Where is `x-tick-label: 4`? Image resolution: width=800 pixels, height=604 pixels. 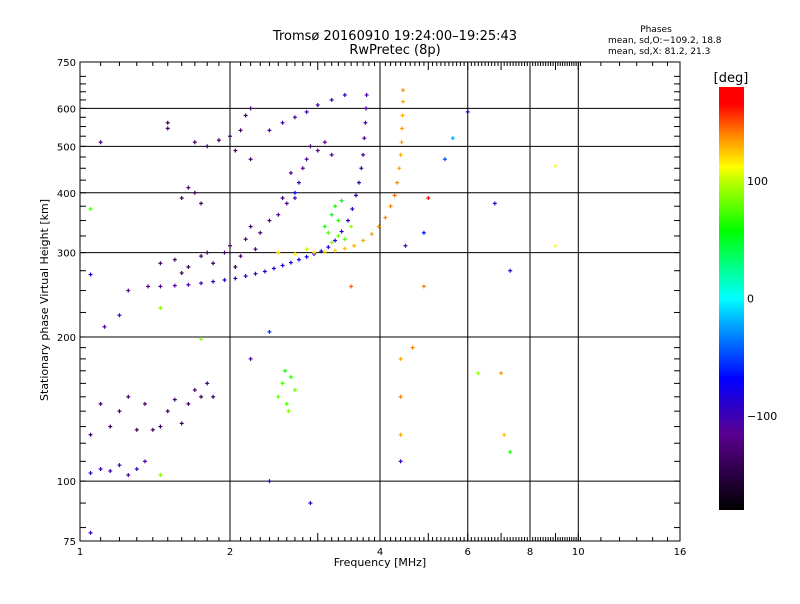
x-tick-label: 4 is located at coordinates (380, 552).